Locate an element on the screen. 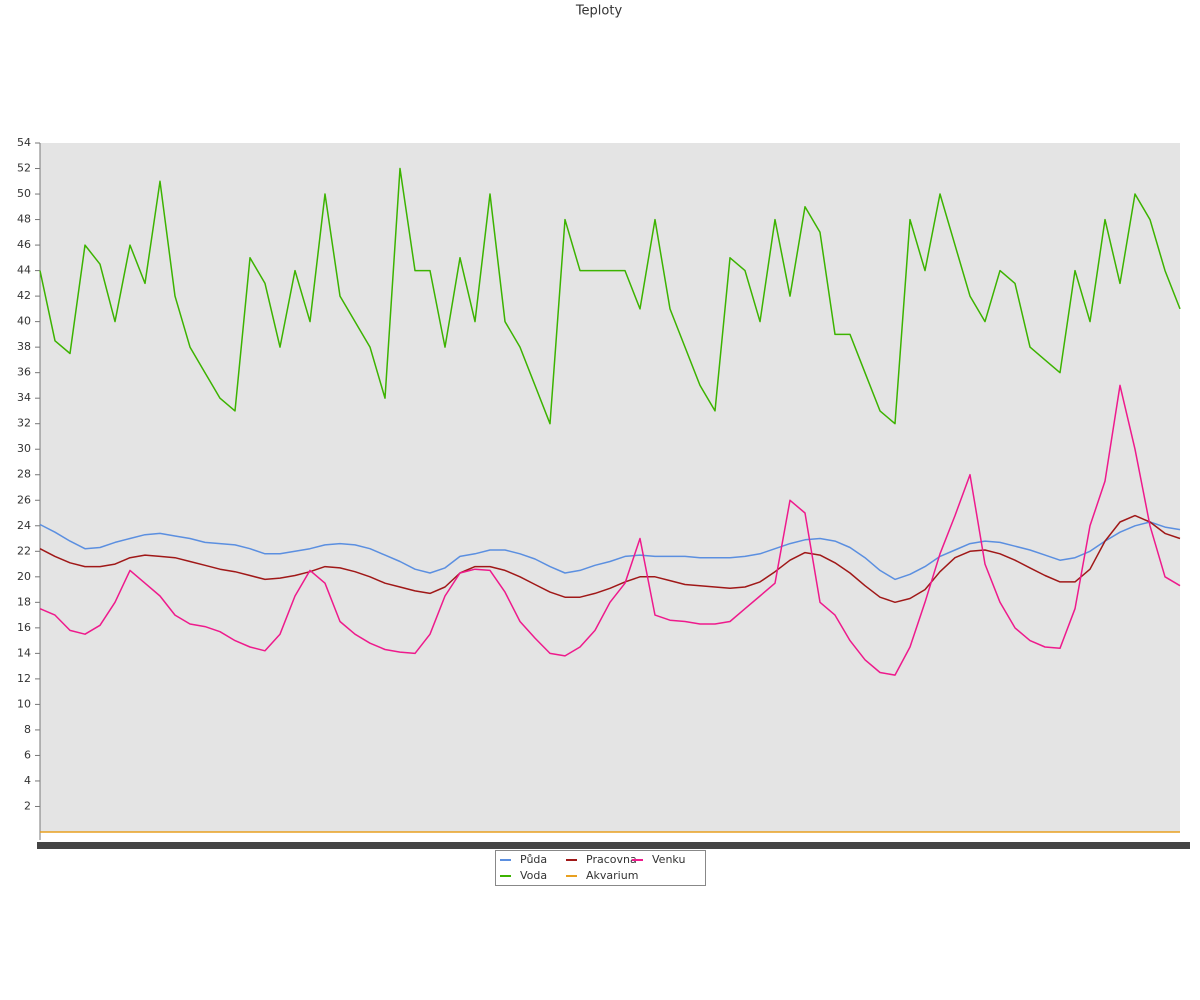 The height and width of the screenshot is (1000, 1200). y-tick-label: 16 is located at coordinates (24, 627).